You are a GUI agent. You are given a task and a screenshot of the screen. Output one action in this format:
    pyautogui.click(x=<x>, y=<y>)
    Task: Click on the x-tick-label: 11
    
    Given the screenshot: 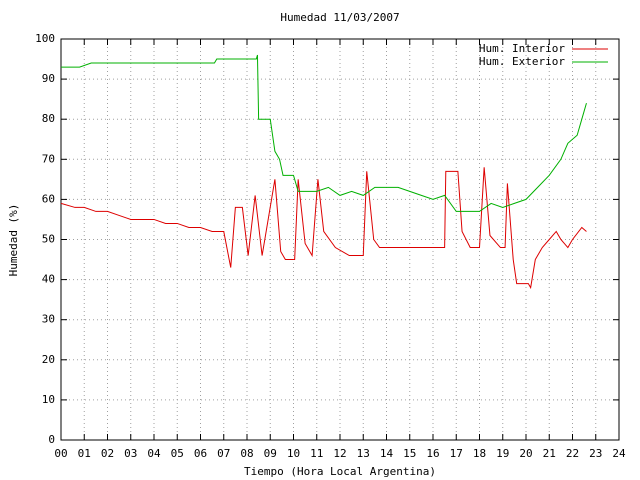 What is the action you would take?
    pyautogui.click(x=316, y=453)
    